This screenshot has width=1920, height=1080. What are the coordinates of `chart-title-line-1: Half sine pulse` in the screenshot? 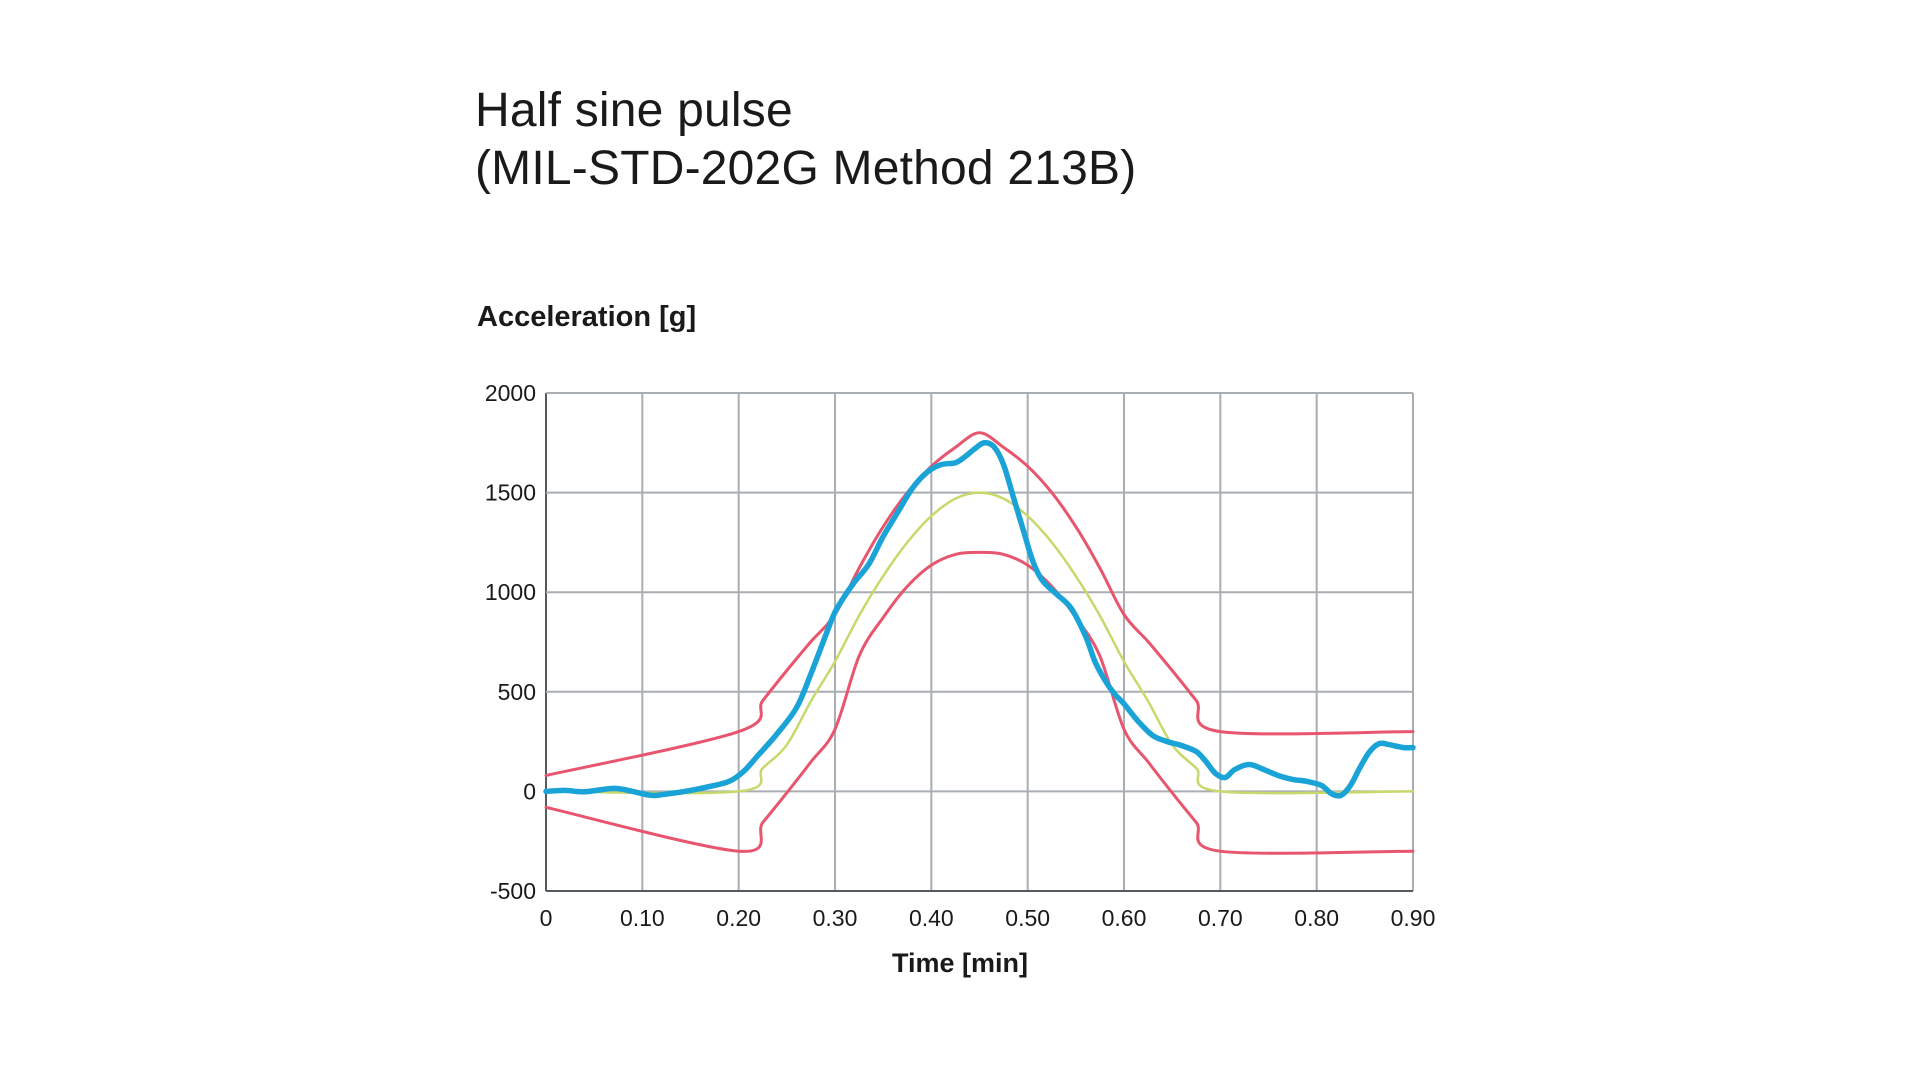 It's located at (634, 110).